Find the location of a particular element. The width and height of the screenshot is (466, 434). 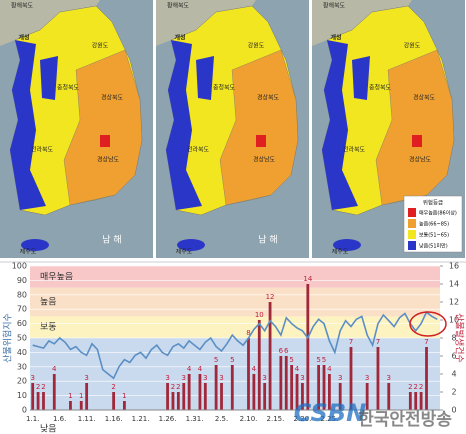

y-tick-label: 0 is located at coordinates (24, 410).